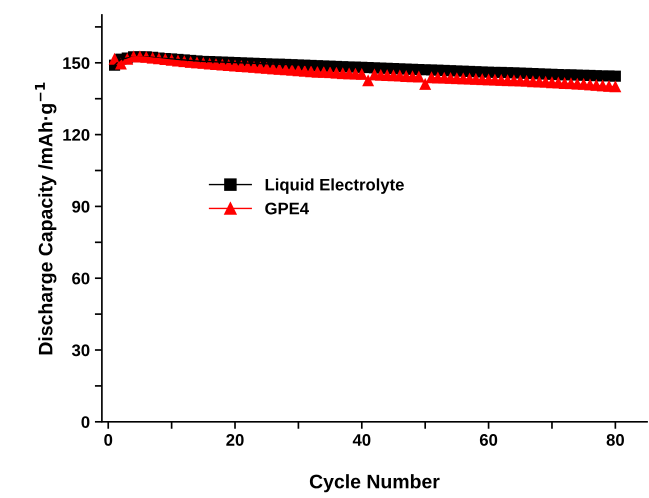 Image resolution: width=649 pixels, height=498 pixels. Describe the element at coordinates (76, 63) in the screenshot. I see `y-tick-label: 150` at that location.